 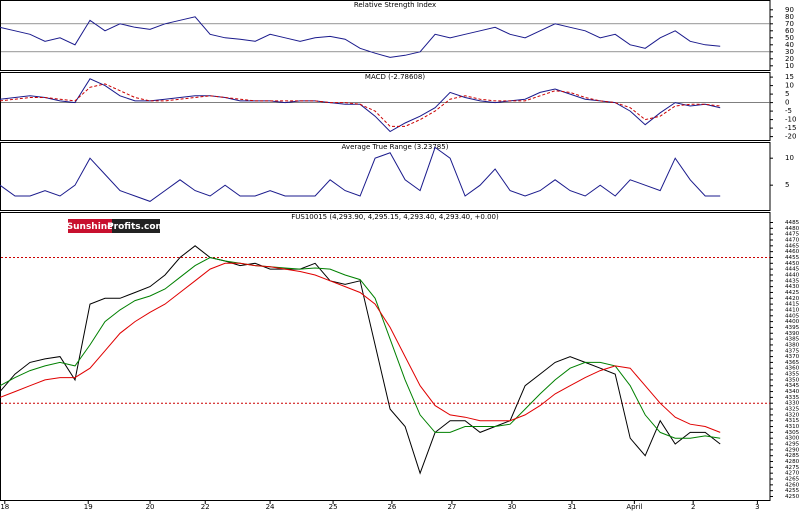 I want to click on y-tick-label: 20, so click(x=789, y=59).